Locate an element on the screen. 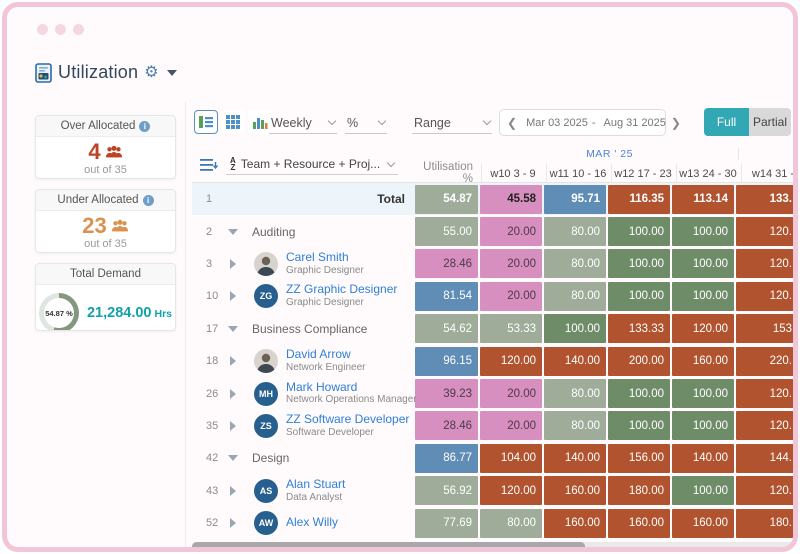 Image resolution: width=800 pixels, height=554 pixels. group-name: Auditing is located at coordinates (274, 231).